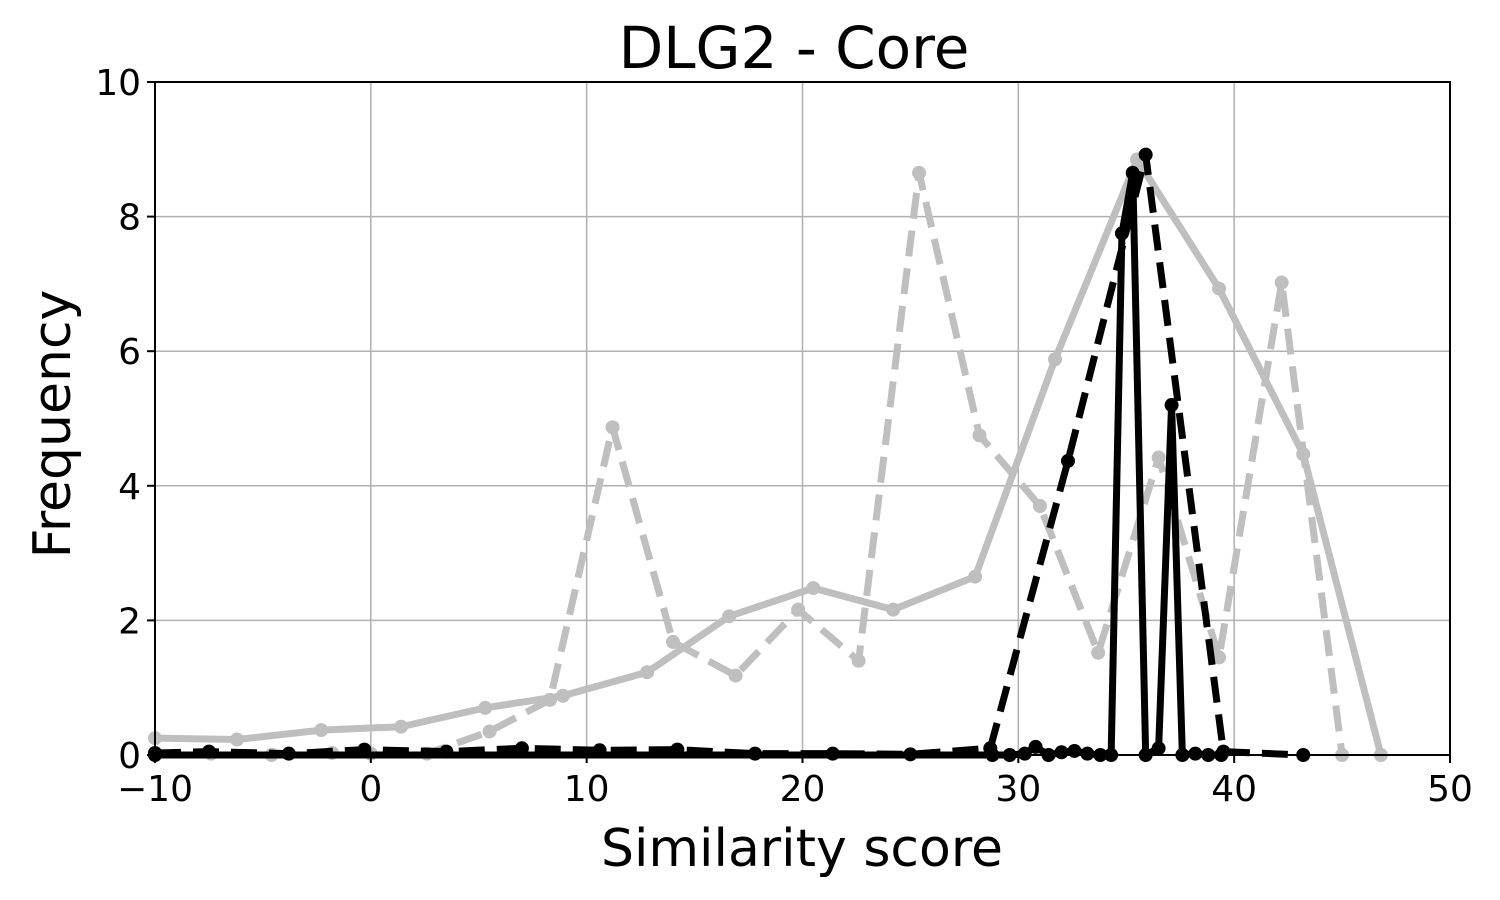 The height and width of the screenshot is (900, 1500). I want to click on y-tick-label: 4, so click(129, 487).